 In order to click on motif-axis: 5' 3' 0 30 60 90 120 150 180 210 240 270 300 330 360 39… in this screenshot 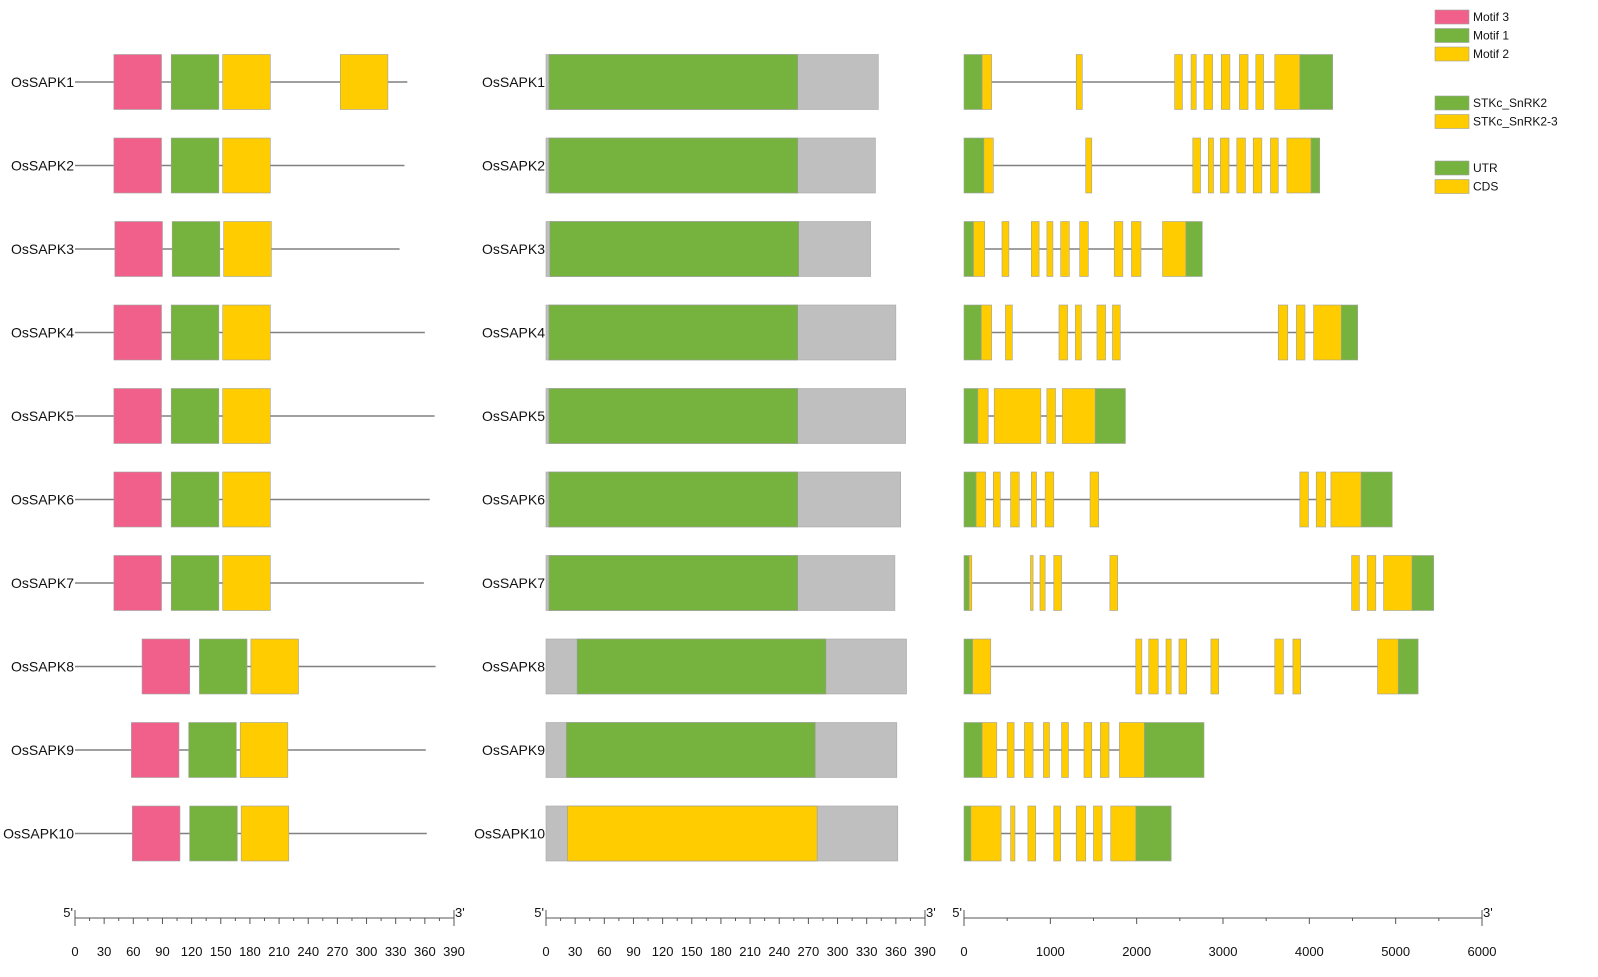, I will do `click(264, 932)`.